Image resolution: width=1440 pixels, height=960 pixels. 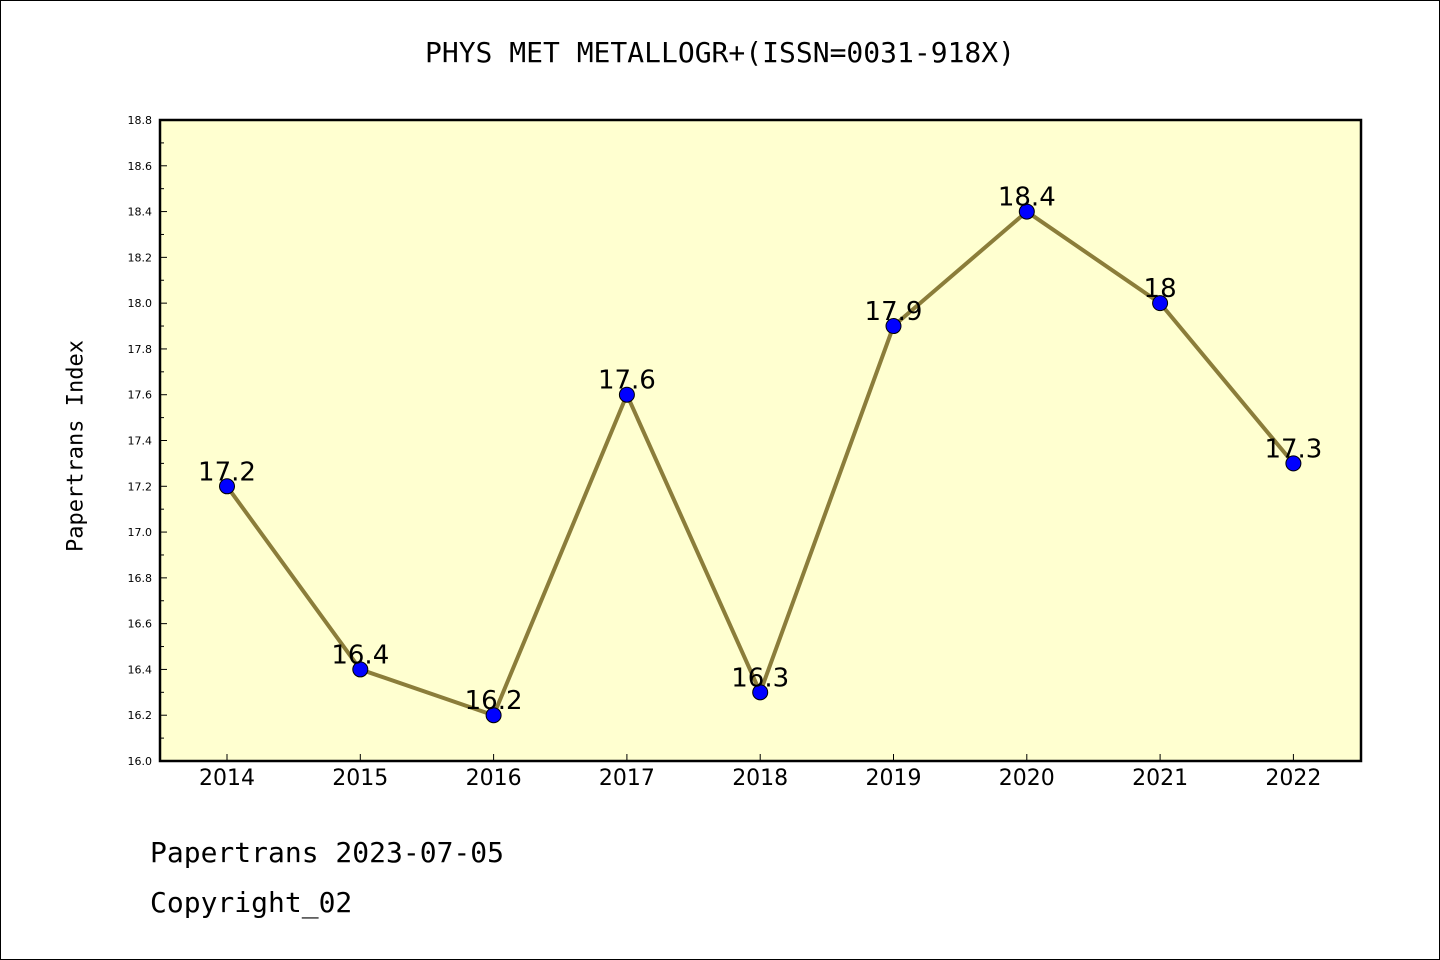 What do you see at coordinates (140, 761) in the screenshot?
I see `y-tick-label: 16.0` at bounding box center [140, 761].